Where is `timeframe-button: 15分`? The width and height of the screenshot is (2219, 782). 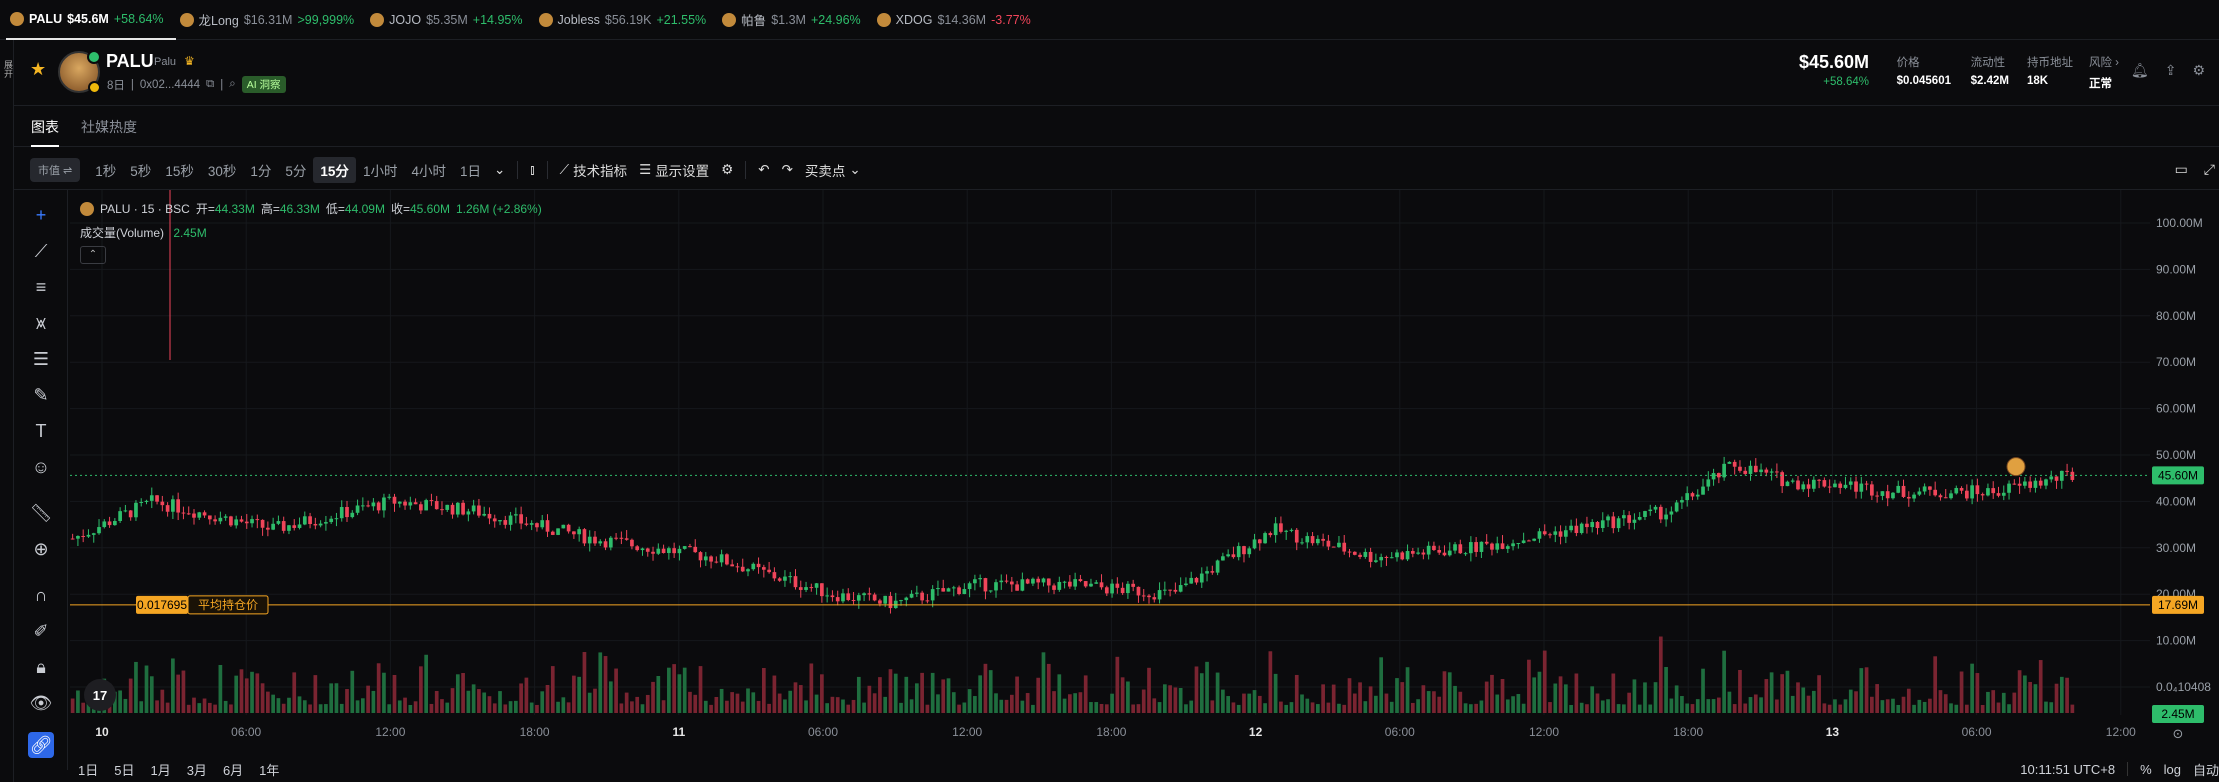
timeframe-button: 15分 is located at coordinates (334, 169).